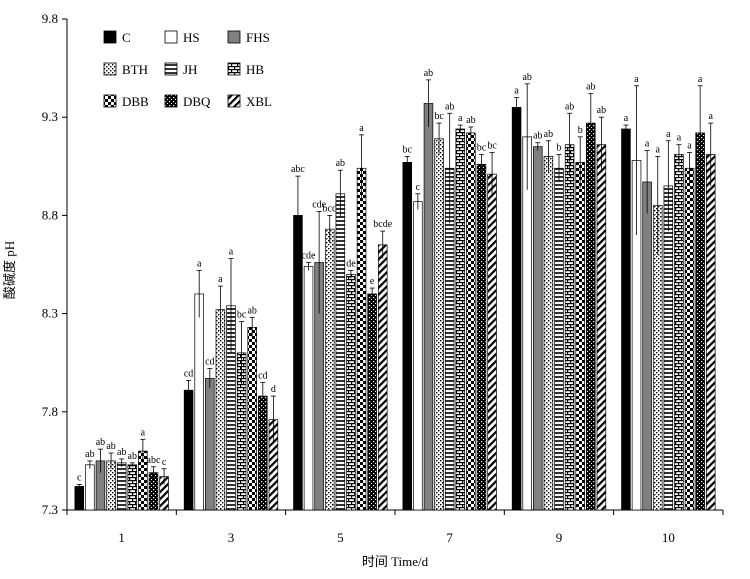 Image resolution: width=750 pixels, height=579 pixels. Describe the element at coordinates (372, 281) in the screenshot. I see `significance-label: e` at that location.